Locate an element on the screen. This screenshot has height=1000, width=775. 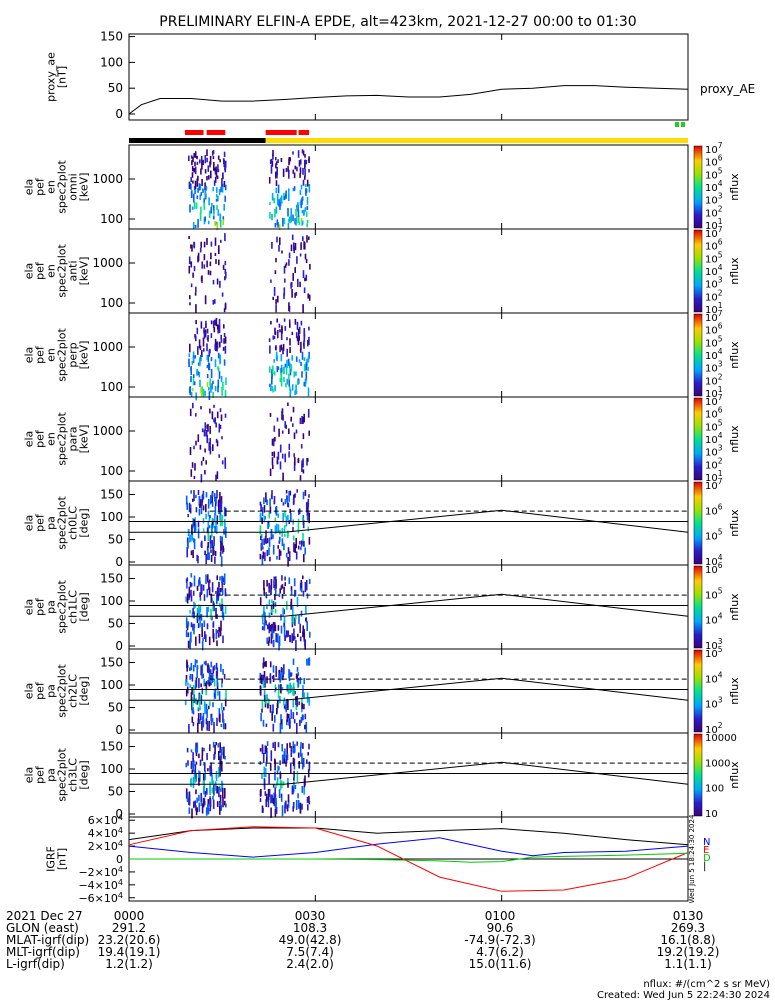
igrf-series-total is located at coordinates (409, 857).